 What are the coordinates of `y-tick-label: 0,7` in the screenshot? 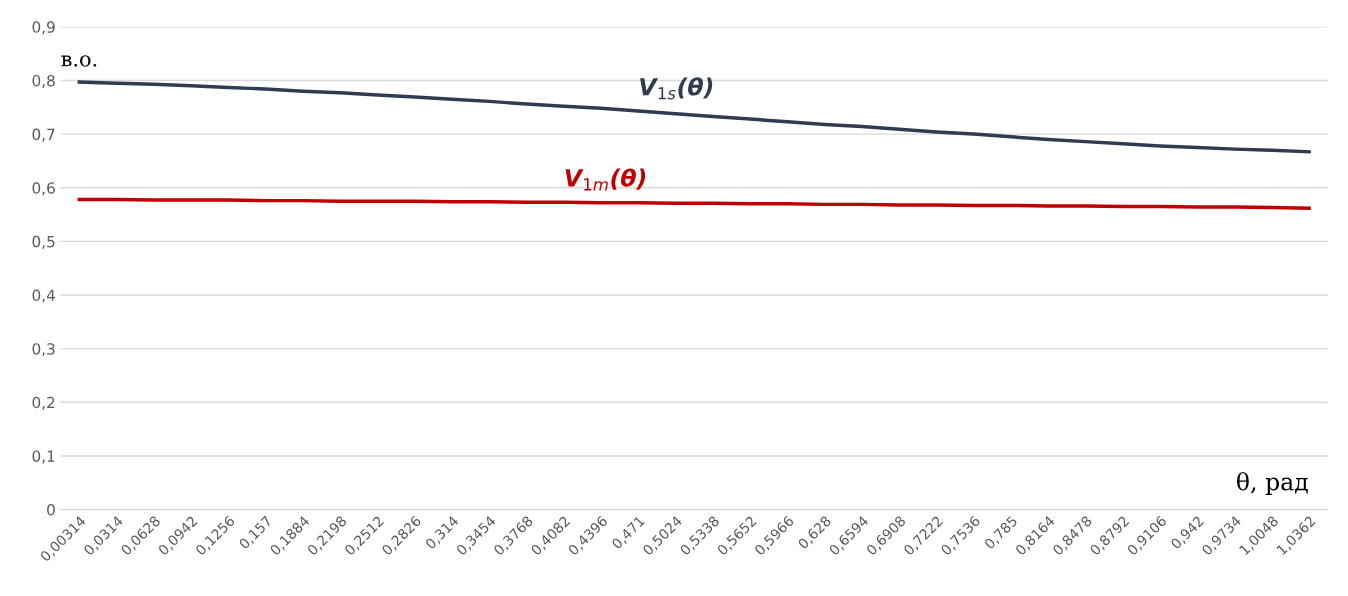 It's located at (43, 135).